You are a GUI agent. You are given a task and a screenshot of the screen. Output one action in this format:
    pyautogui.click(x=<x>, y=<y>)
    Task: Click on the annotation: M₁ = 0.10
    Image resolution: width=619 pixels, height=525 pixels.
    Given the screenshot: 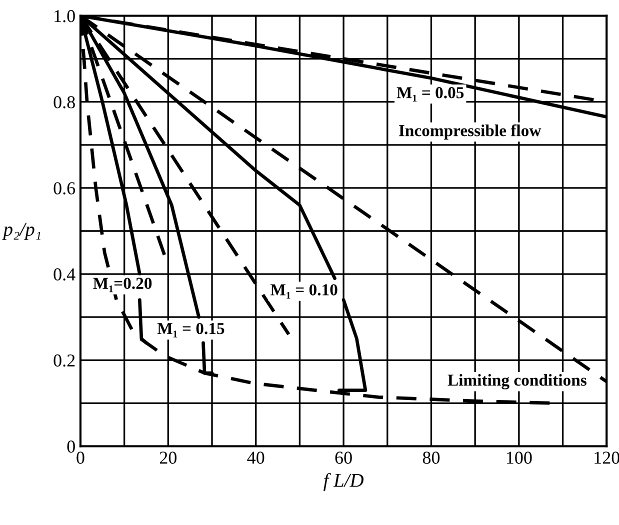 What is the action you would take?
    pyautogui.click(x=304, y=291)
    